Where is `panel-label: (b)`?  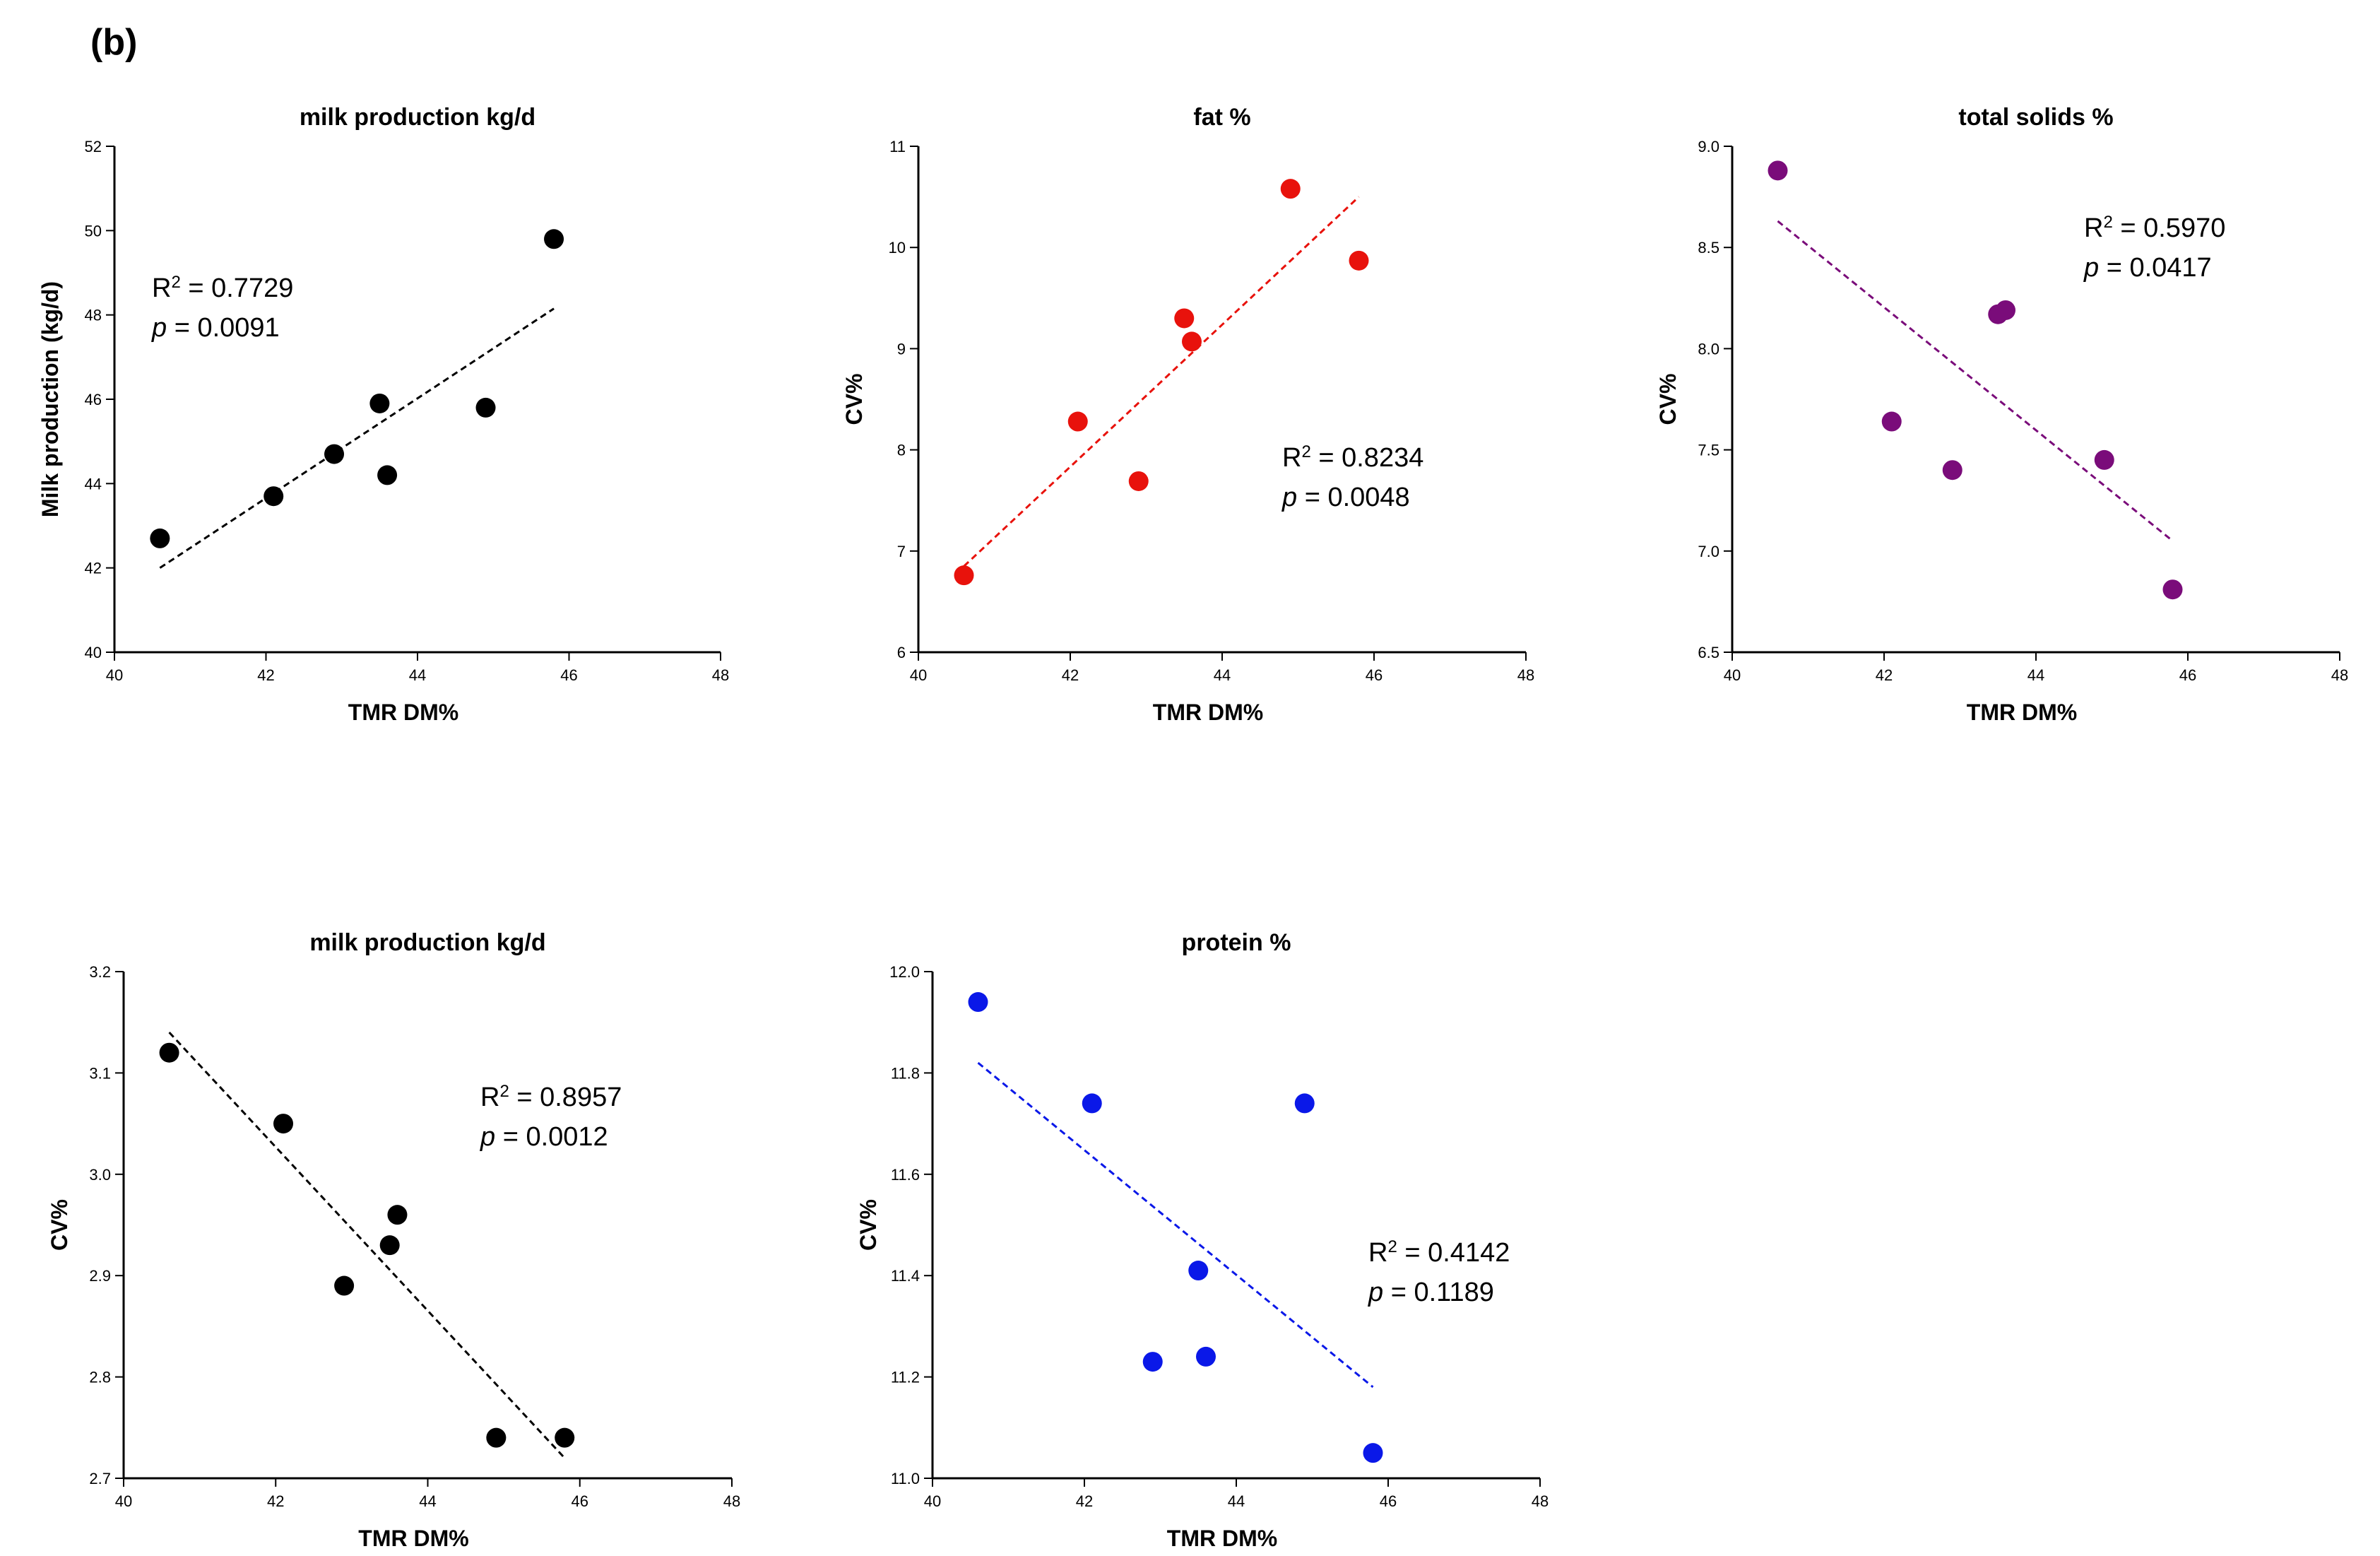 panel-label: (b) is located at coordinates (114, 42).